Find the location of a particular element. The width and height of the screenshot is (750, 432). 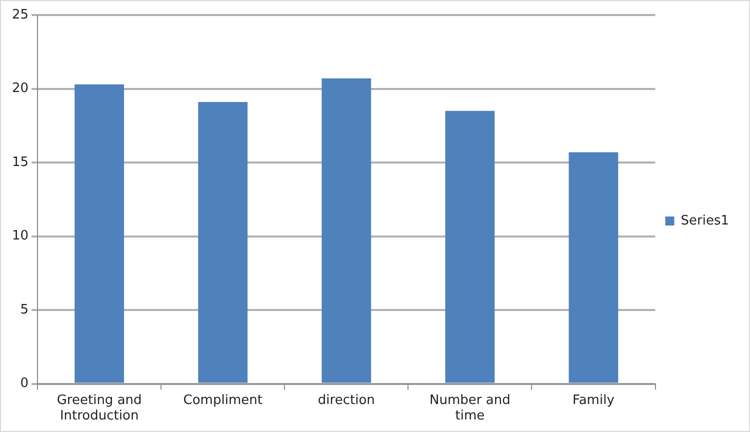

x-tick-label: Compliment is located at coordinates (222, 400).